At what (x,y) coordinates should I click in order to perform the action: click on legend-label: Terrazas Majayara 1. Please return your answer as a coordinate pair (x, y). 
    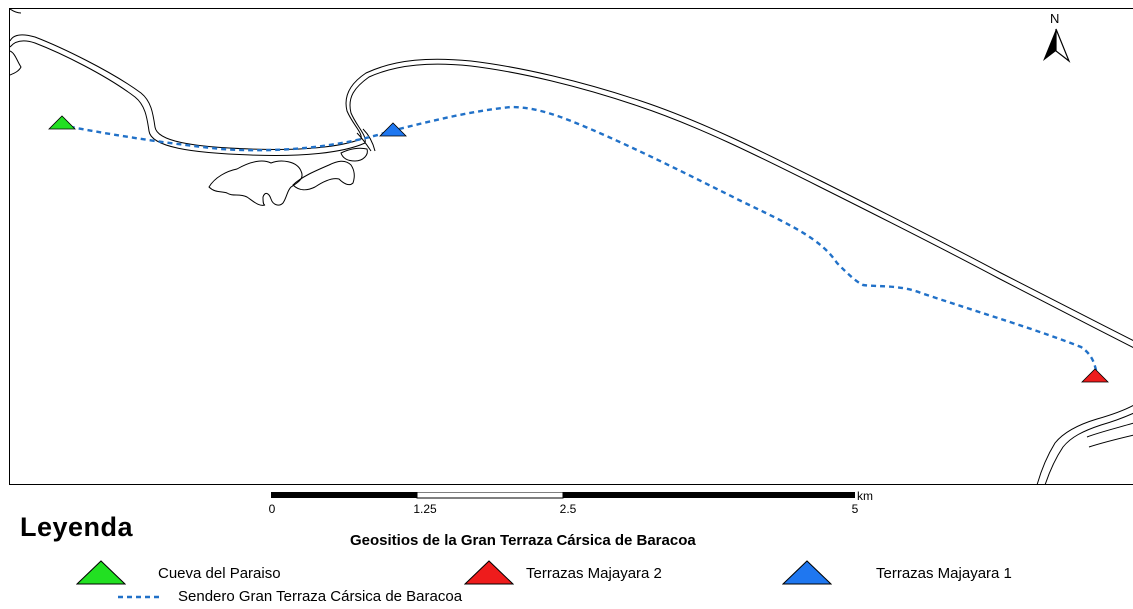
    Looking at the image, I should click on (944, 573).